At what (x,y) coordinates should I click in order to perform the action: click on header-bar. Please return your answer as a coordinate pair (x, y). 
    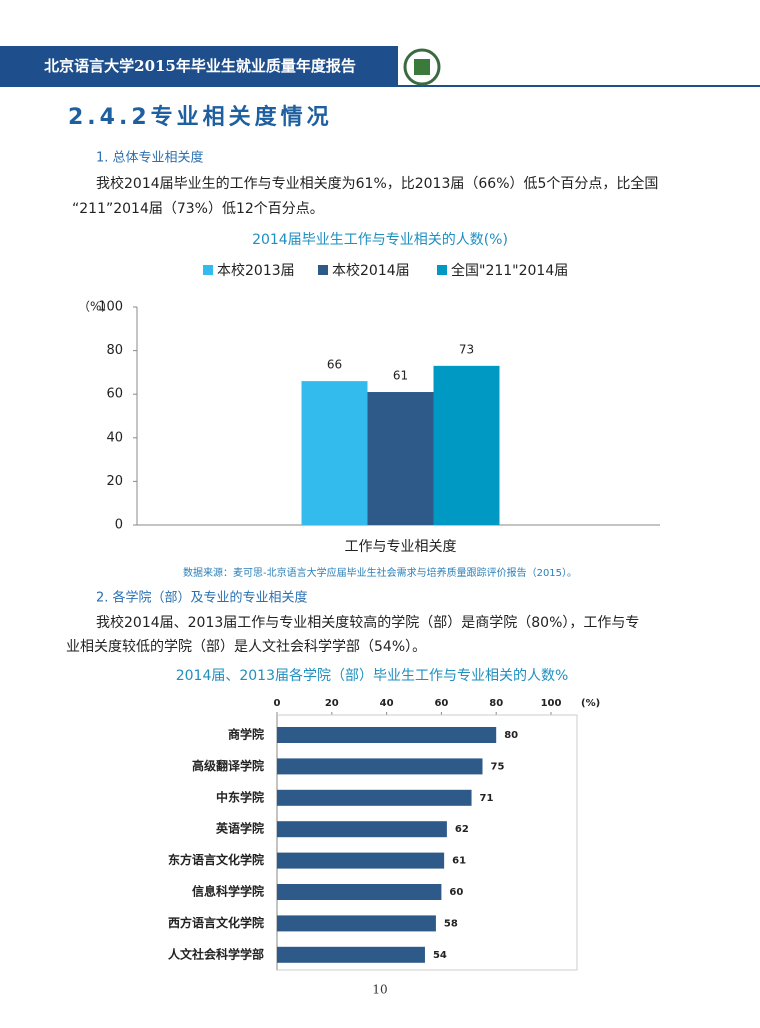
    Looking at the image, I should click on (199, 66).